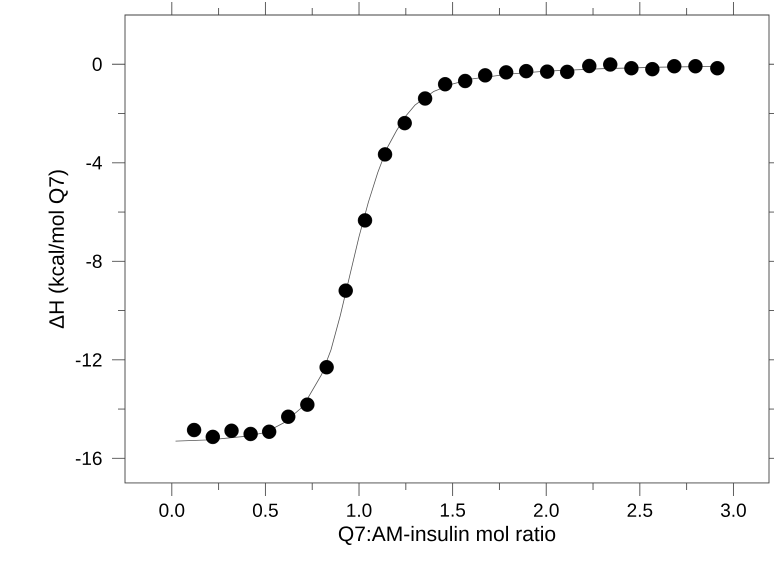 The image size is (774, 572). What do you see at coordinates (89, 359) in the screenshot?
I see `y-tick-label: -12` at bounding box center [89, 359].